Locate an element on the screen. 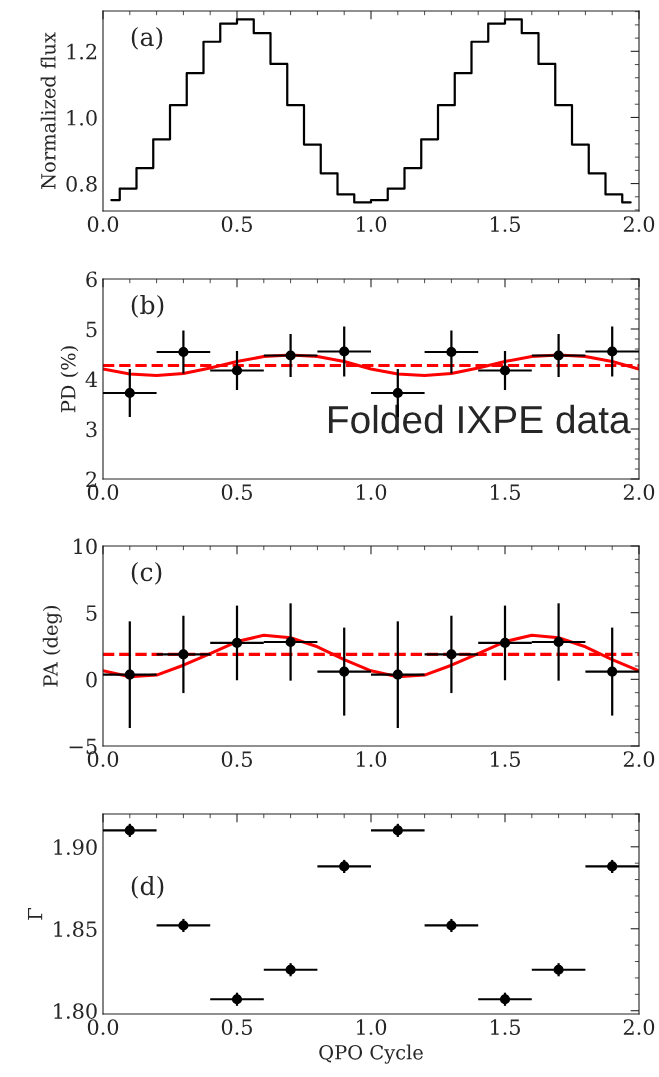 Image resolution: width=659 pixels, height=1077 pixels. y-tick-label: 1.90 is located at coordinates (75, 847).